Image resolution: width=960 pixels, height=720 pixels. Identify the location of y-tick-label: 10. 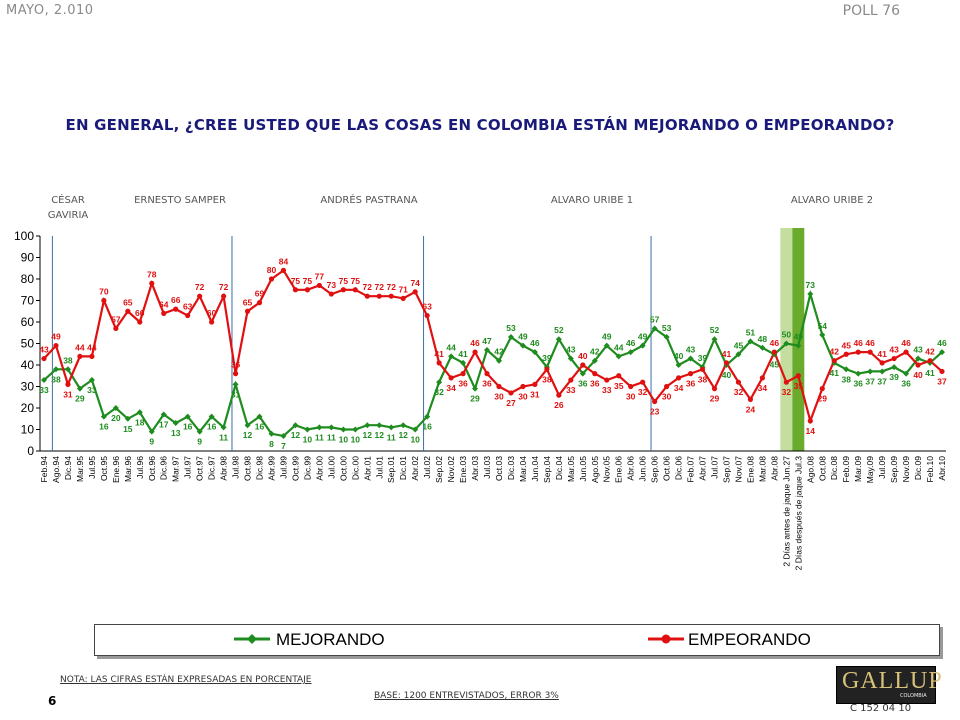
(28, 430).